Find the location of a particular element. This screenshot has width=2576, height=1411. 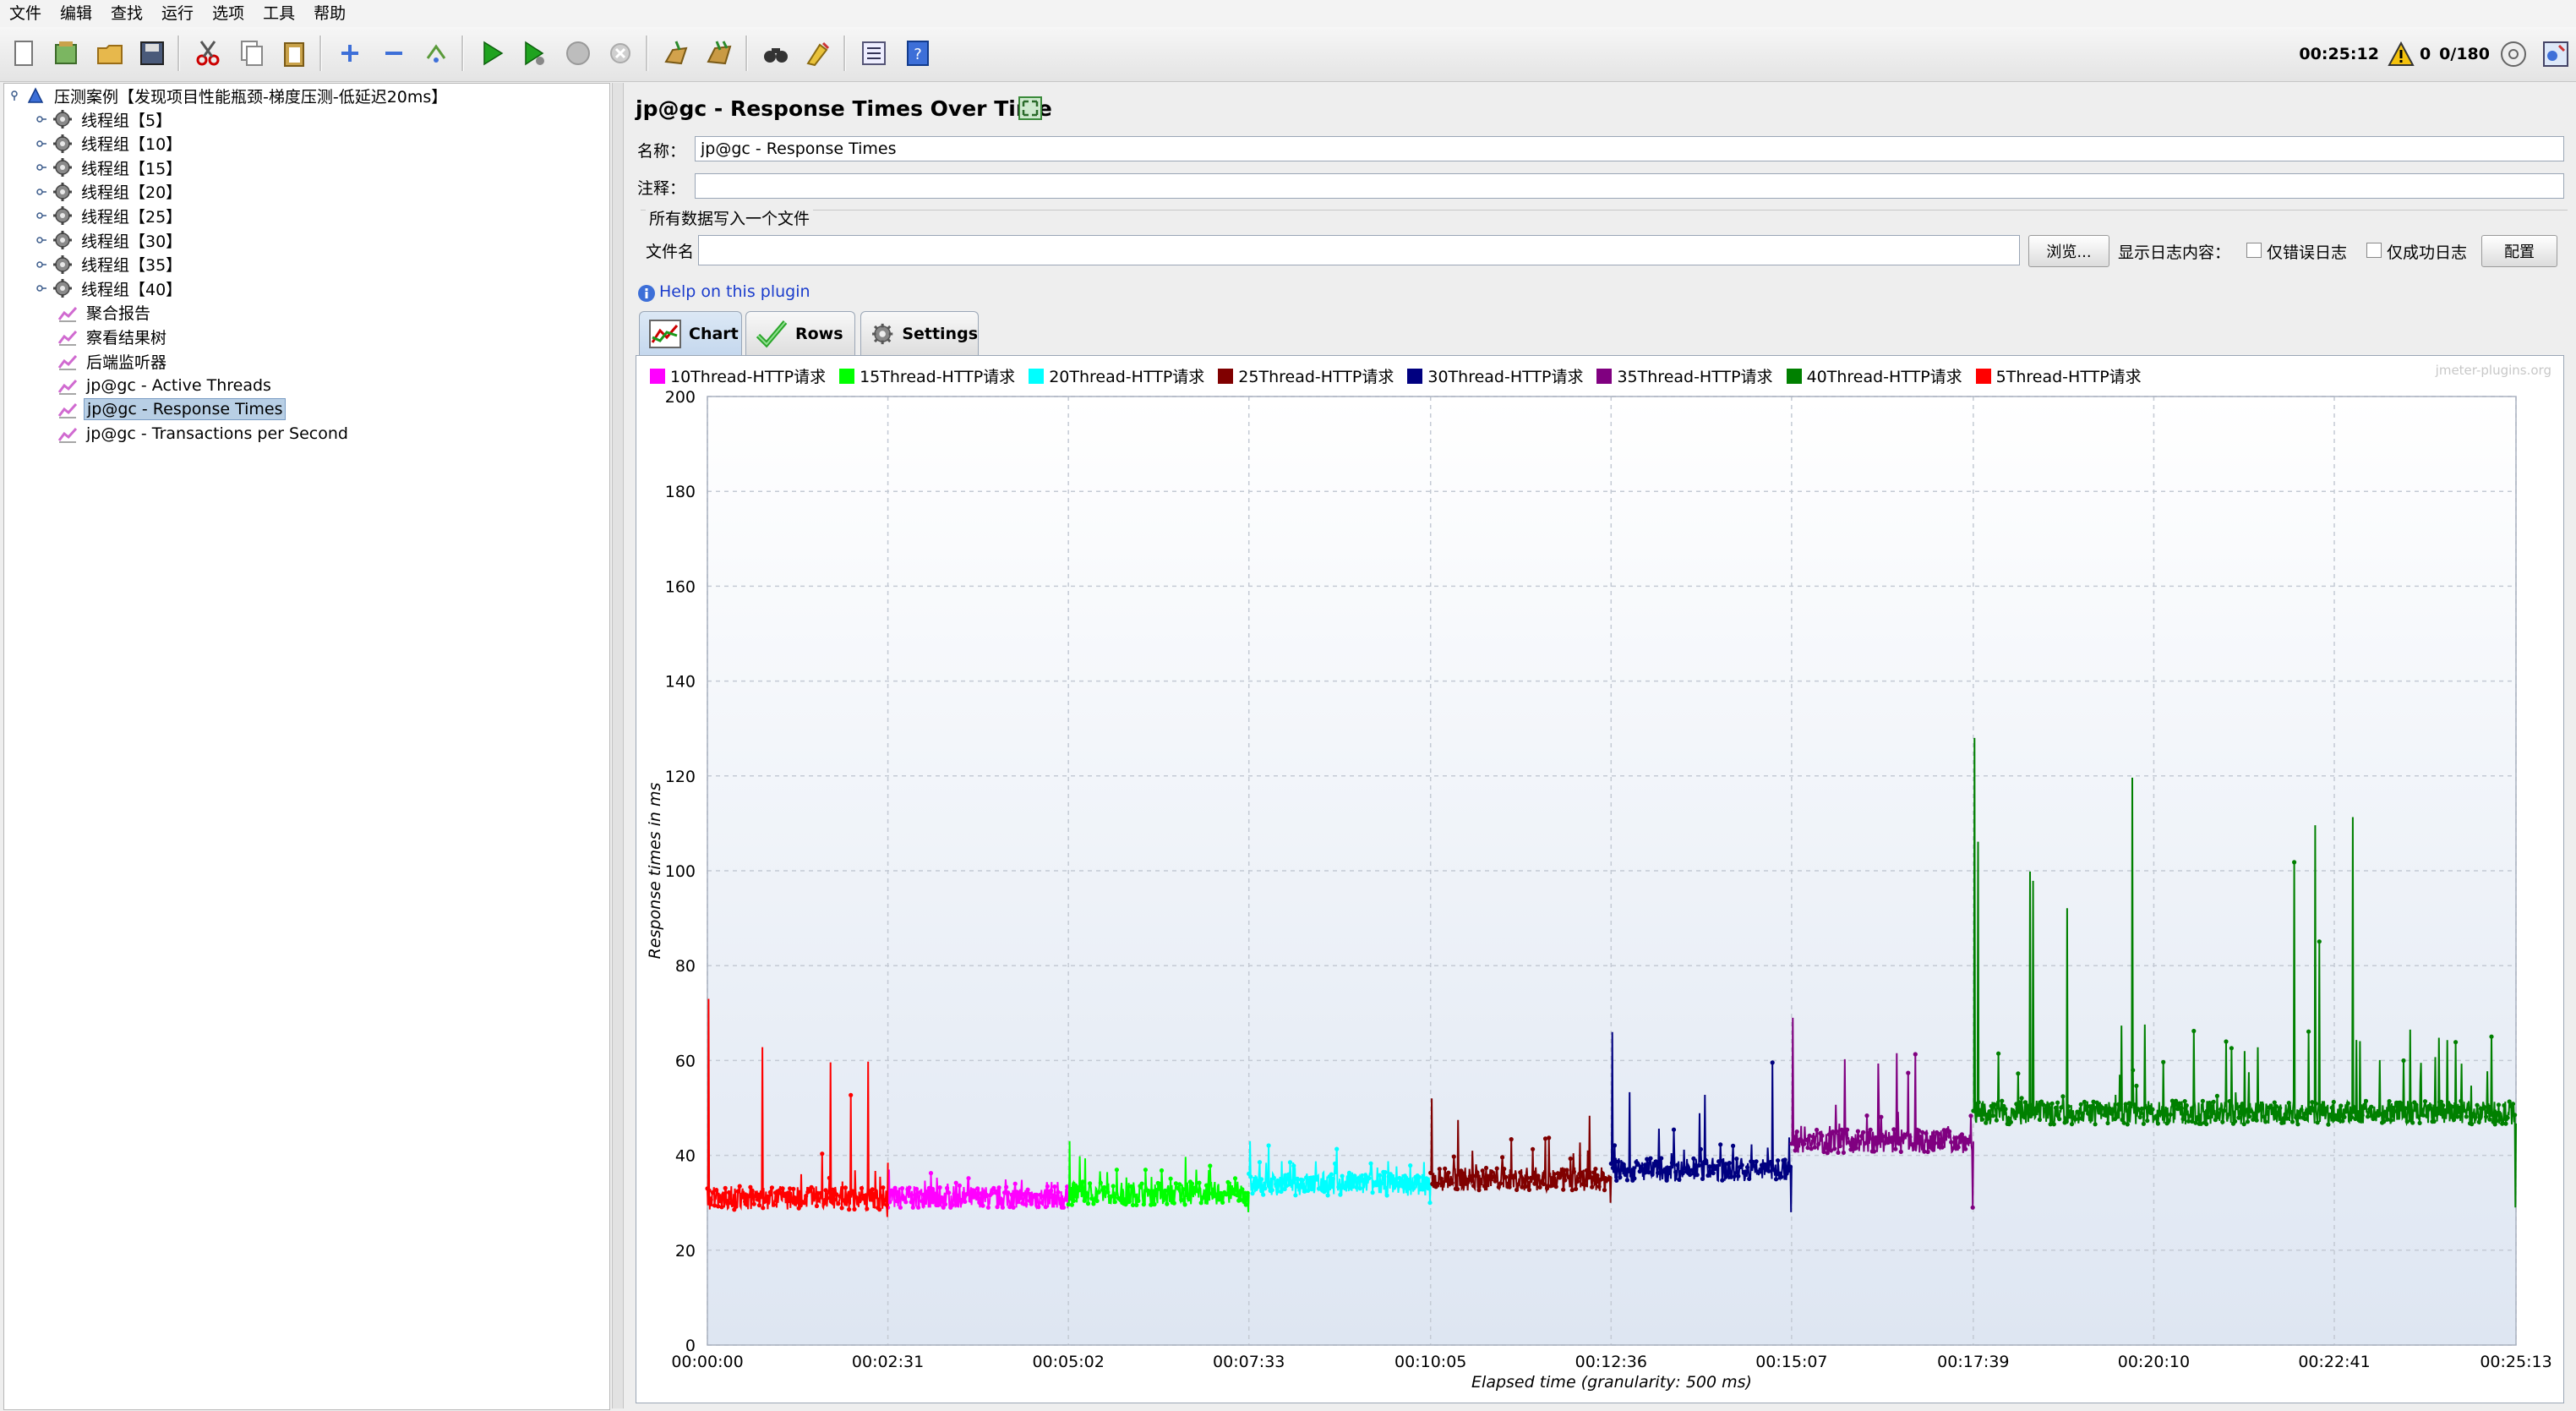

collapse-toggle-icon is located at coordinates (14, 95).